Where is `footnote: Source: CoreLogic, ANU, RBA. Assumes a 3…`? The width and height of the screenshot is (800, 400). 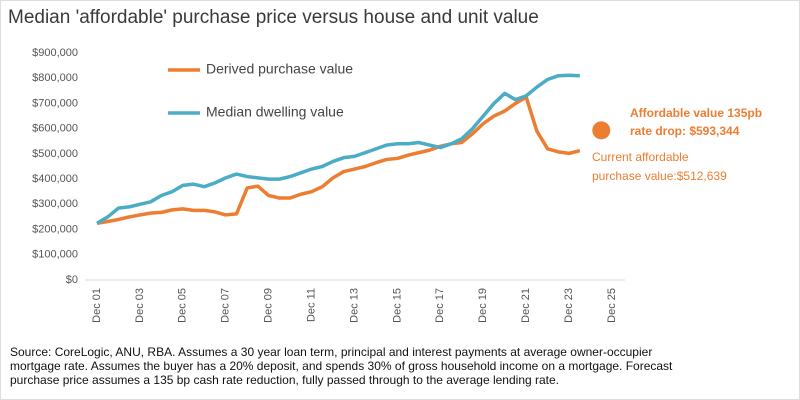 footnote: Source: CoreLogic, ANU, RBA. Assumes a 3… is located at coordinates (331, 352).